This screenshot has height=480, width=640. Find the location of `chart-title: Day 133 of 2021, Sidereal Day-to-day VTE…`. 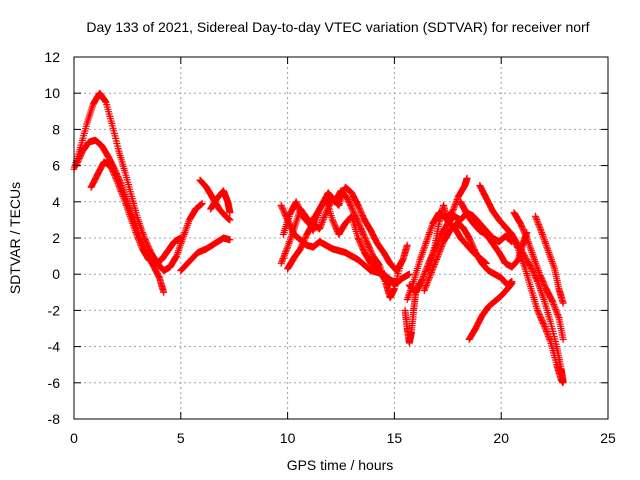

chart-title: Day 133 of 2021, Sidereal Day-to-day VTE… is located at coordinates (337, 27).